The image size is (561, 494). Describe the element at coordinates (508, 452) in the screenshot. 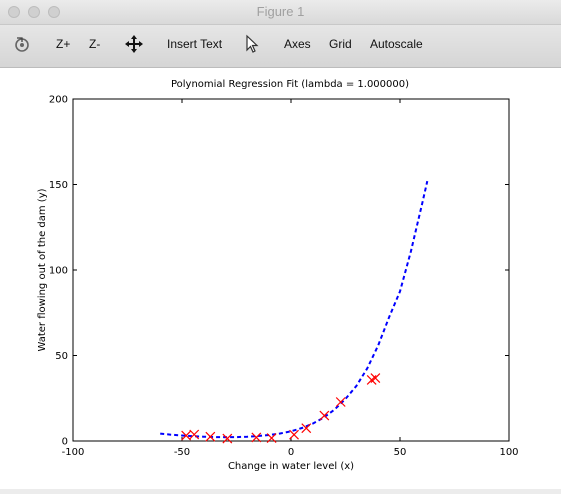

I see `x-tick-label: 100` at that location.